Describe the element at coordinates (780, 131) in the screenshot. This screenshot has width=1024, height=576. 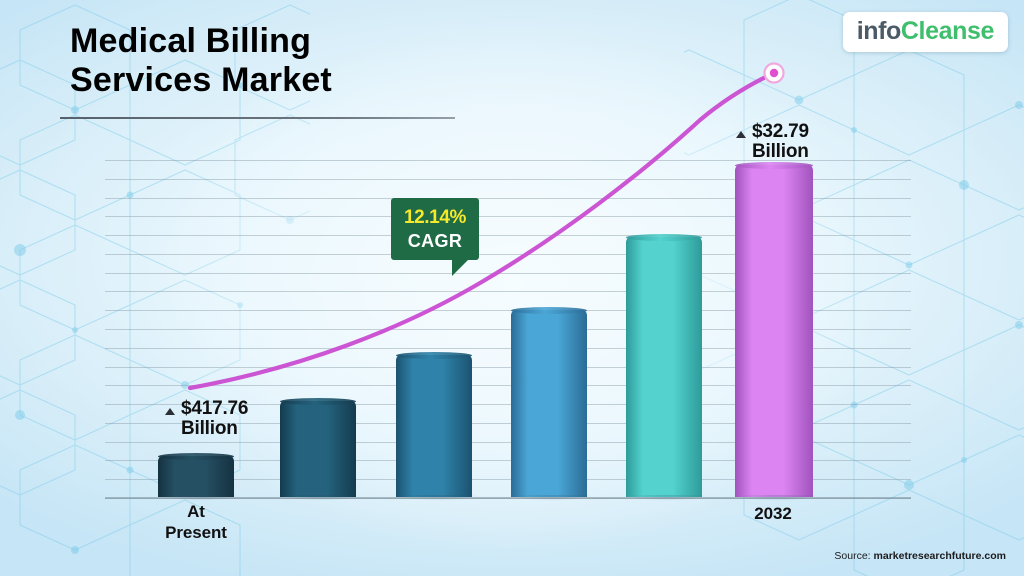
I see `last-value-amount: $32.79` at that location.